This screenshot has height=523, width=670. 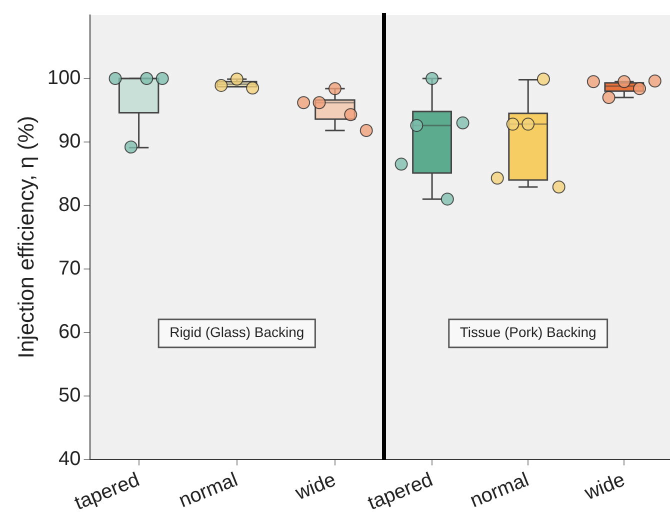 What do you see at coordinates (69, 395) in the screenshot?
I see `y-tick-label: 50` at bounding box center [69, 395].